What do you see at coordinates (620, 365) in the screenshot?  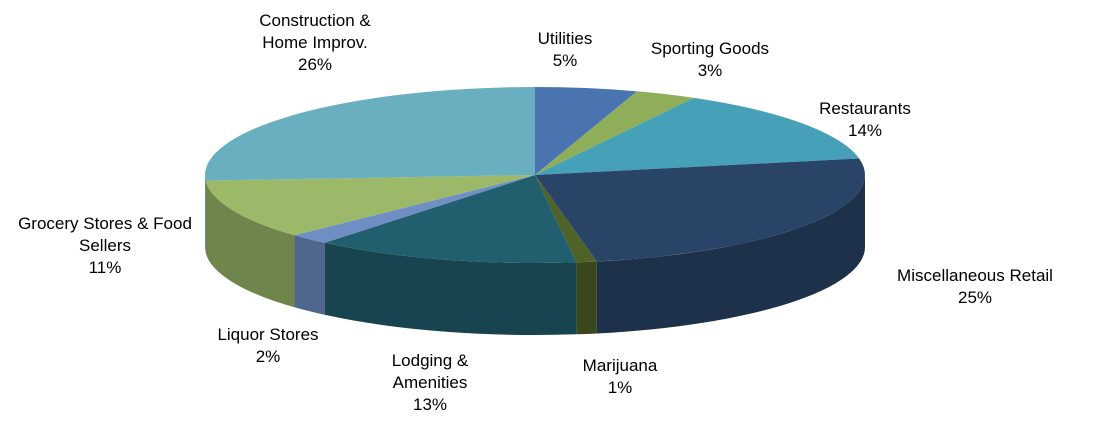 I see `category-name: Marijuana` at bounding box center [620, 365].